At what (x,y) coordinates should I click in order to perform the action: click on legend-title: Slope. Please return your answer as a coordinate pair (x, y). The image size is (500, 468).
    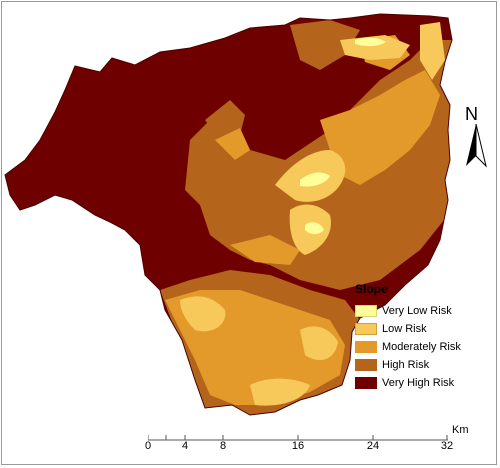
    Looking at the image, I should click on (371, 289).